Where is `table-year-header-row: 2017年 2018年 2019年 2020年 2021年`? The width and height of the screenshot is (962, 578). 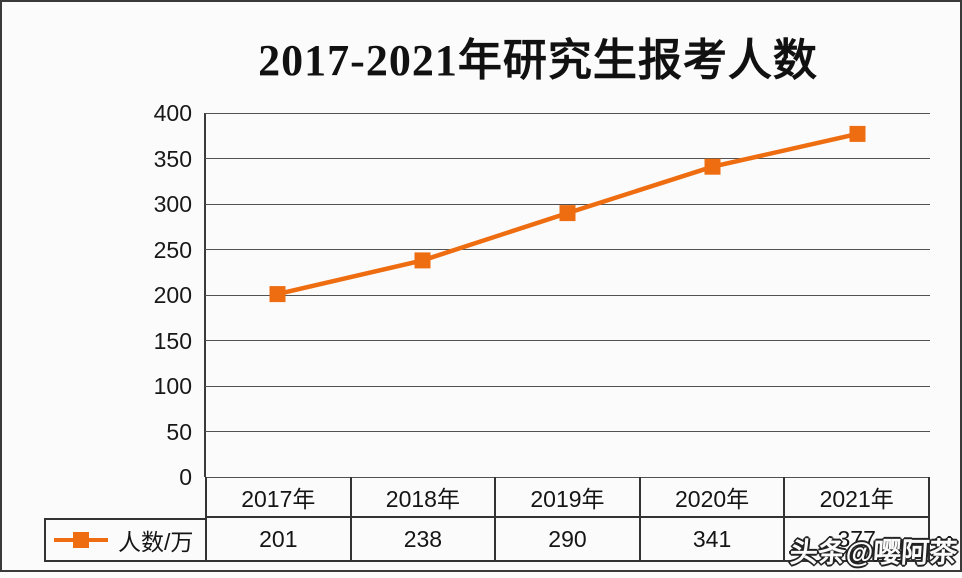
table-year-header-row: 2017年 2018年 2019年 2020年 2021年 is located at coordinates (567, 497).